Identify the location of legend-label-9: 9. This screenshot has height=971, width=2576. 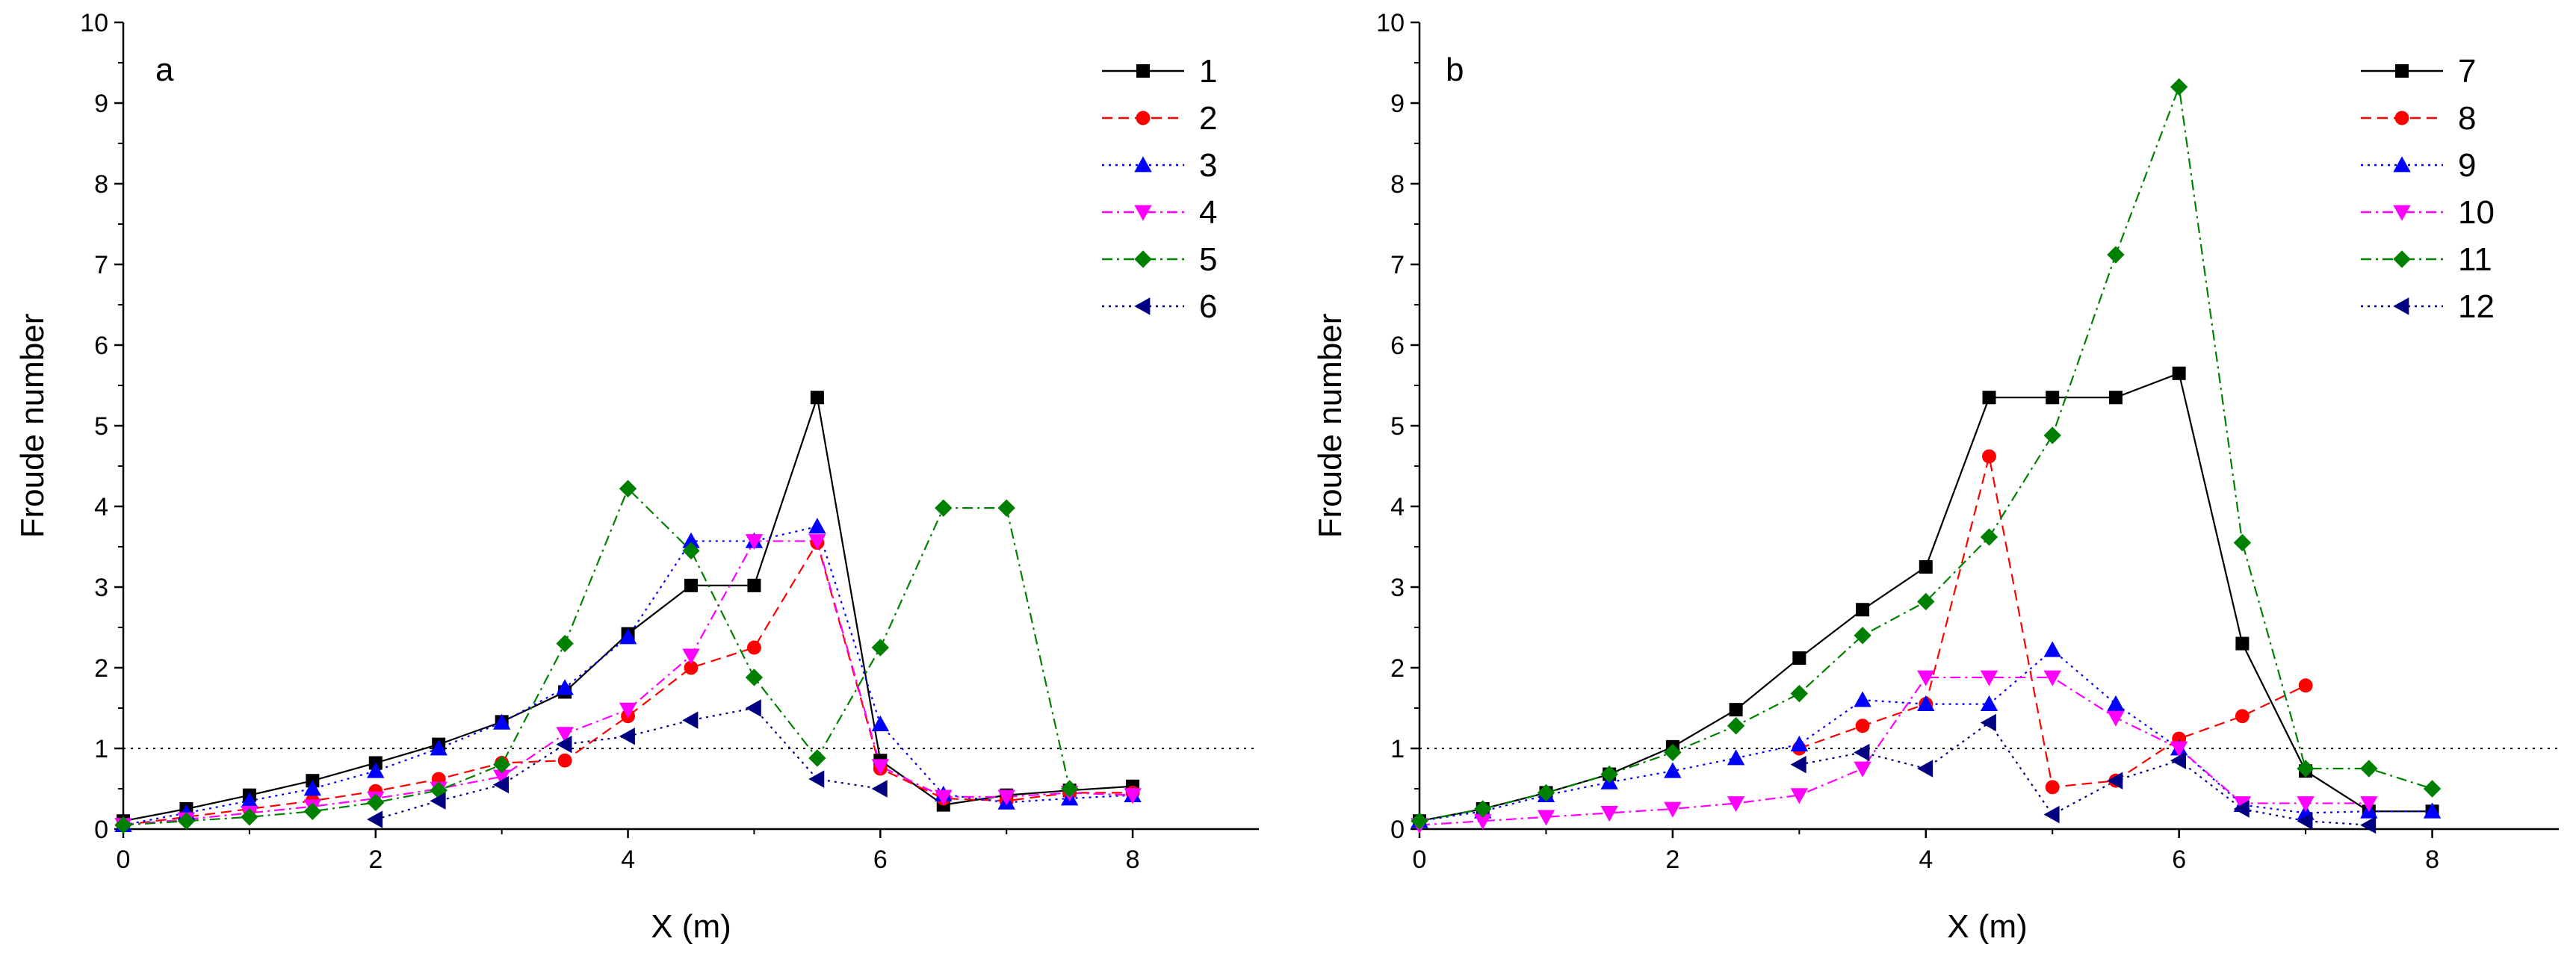
(2467, 165).